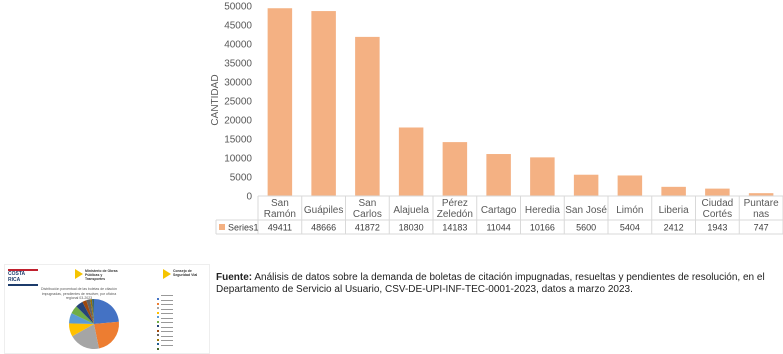  What do you see at coordinates (367, 214) in the screenshot?
I see `category-label: Carlos` at bounding box center [367, 214].